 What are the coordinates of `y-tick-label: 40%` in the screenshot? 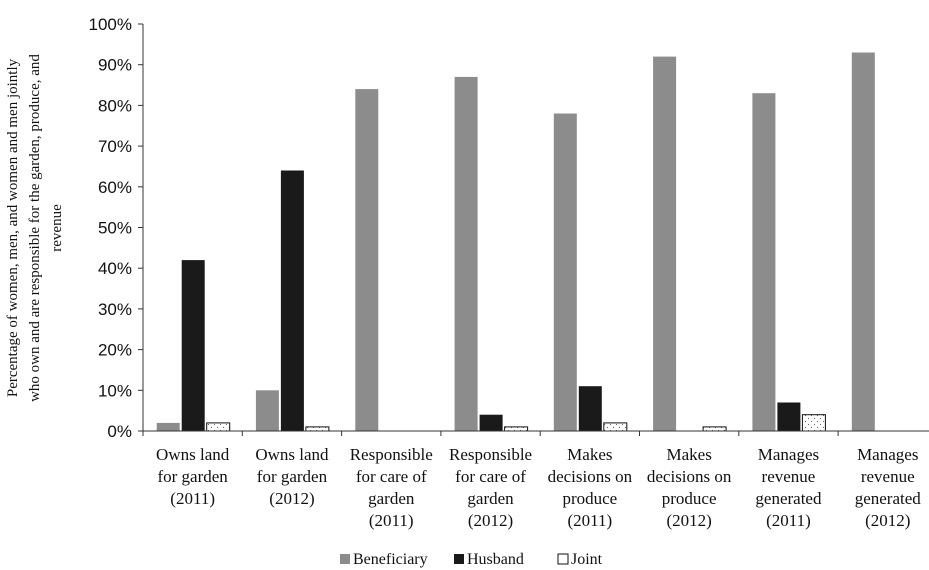 It's located at (115, 268).